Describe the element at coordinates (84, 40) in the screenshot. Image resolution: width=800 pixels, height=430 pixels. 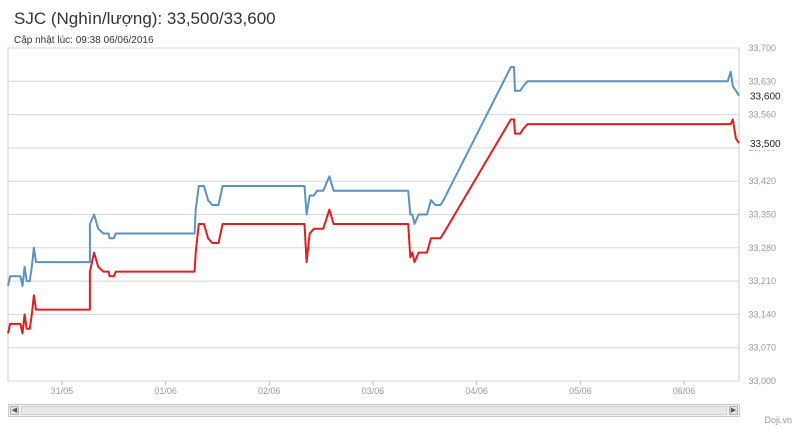
I see `update-timestamp: Cập nhật lúc: 09:38 06/06/2016` at that location.